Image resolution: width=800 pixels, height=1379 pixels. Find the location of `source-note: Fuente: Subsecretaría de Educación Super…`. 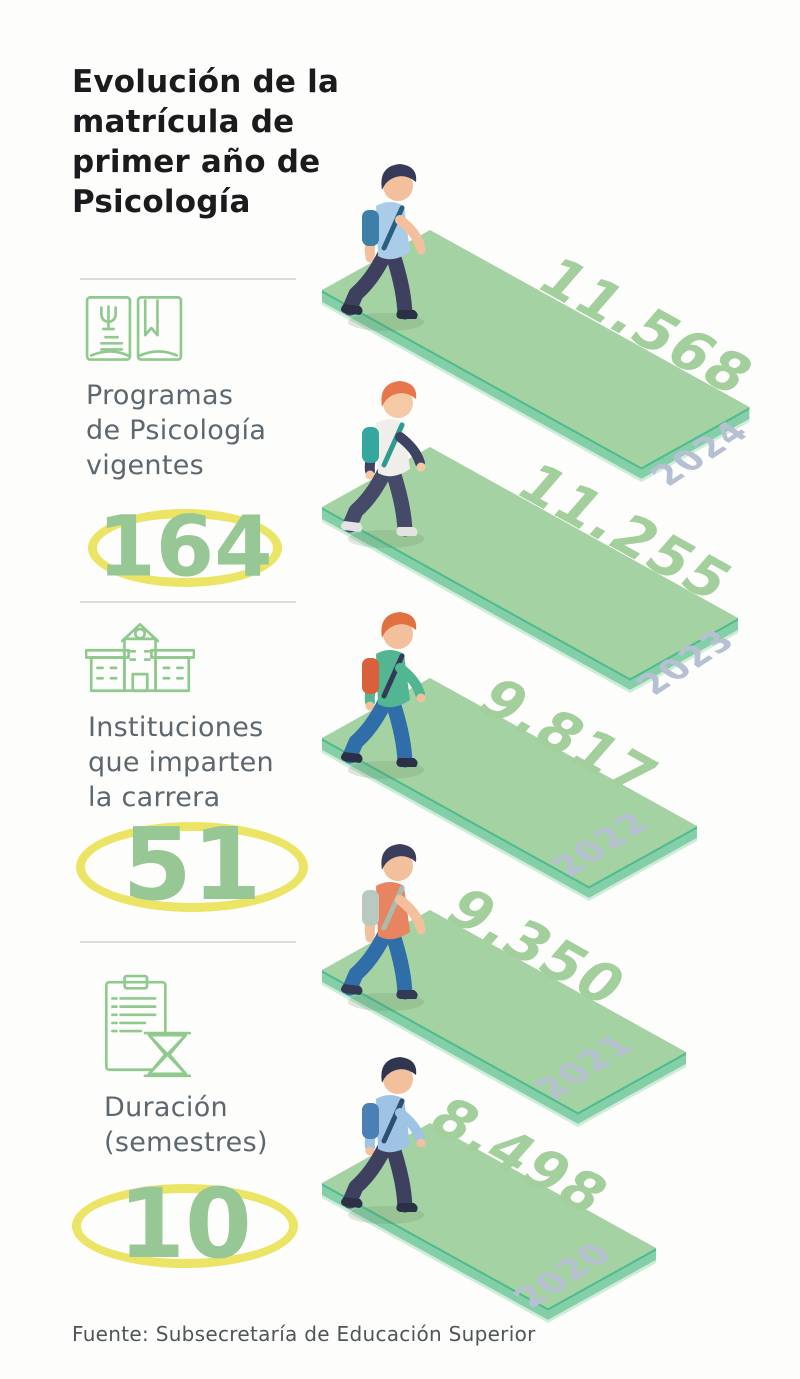

source-note: Fuente: Subsecretaría de Educación Super… is located at coordinates (304, 1334).